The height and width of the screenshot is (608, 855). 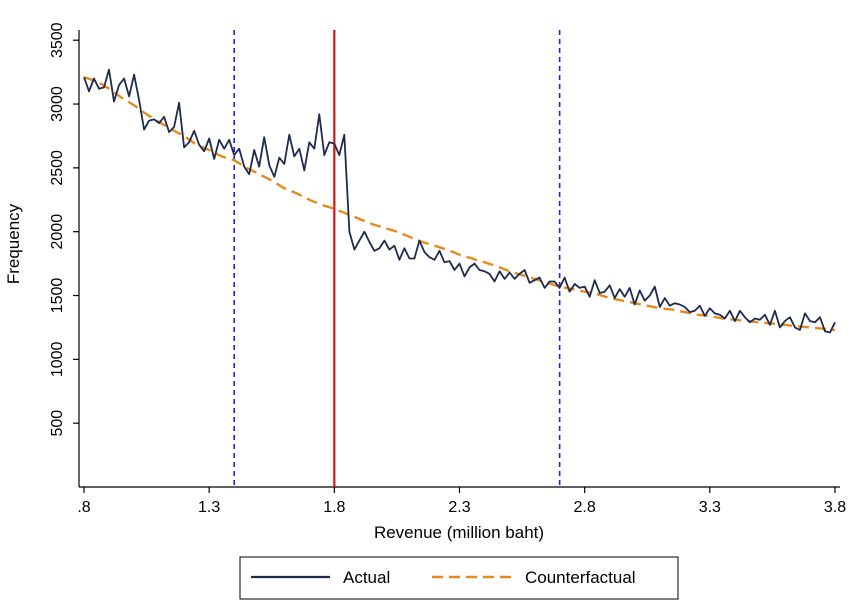 I want to click on legend: Actual Counterfactual, so click(x=459, y=578).